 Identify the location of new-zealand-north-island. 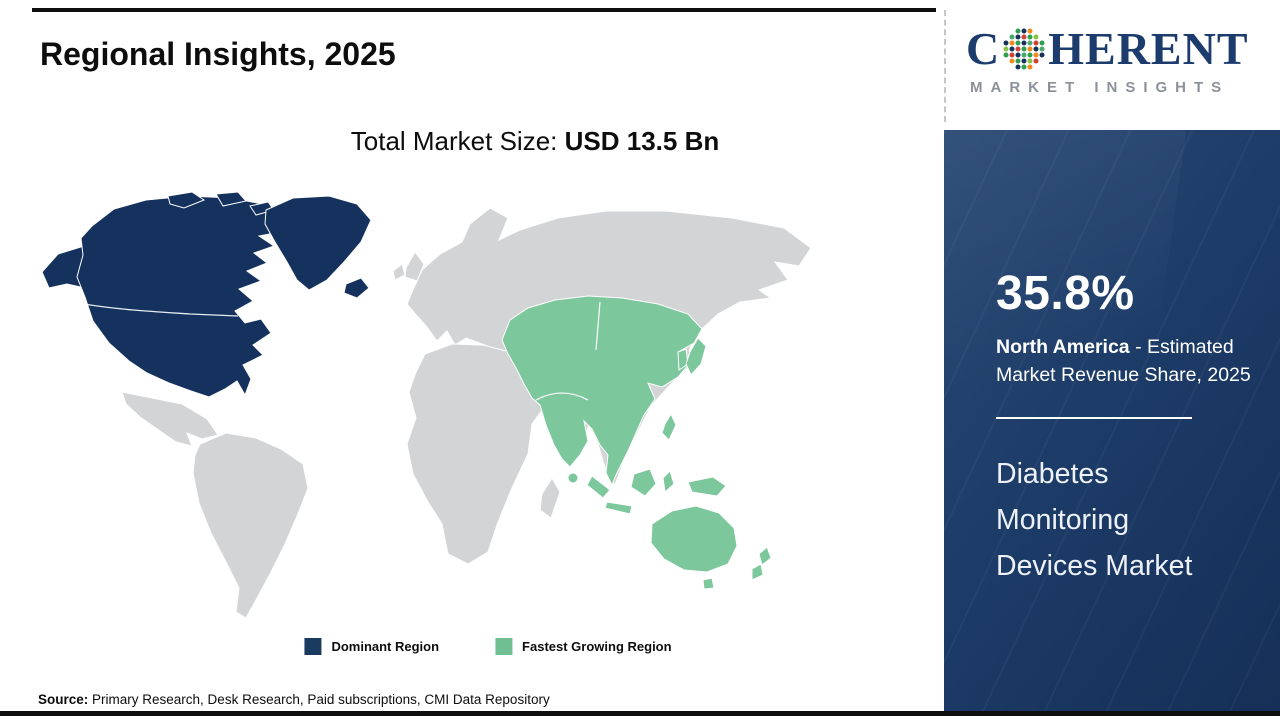
(765, 556).